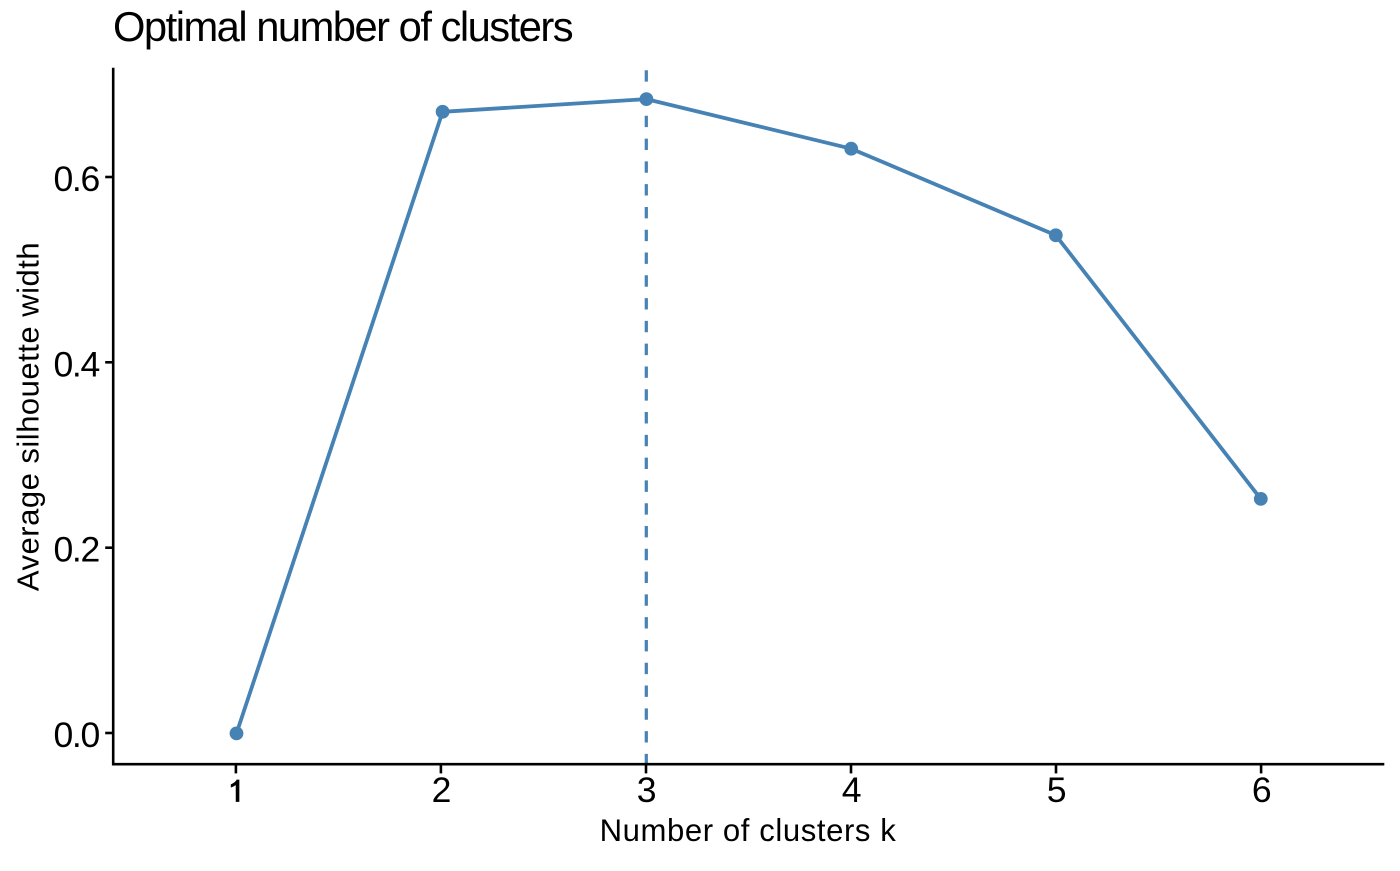 Image resolution: width=1400 pixels, height=871 pixels. Describe the element at coordinates (1056, 790) in the screenshot. I see `svg-text: 5` at that location.